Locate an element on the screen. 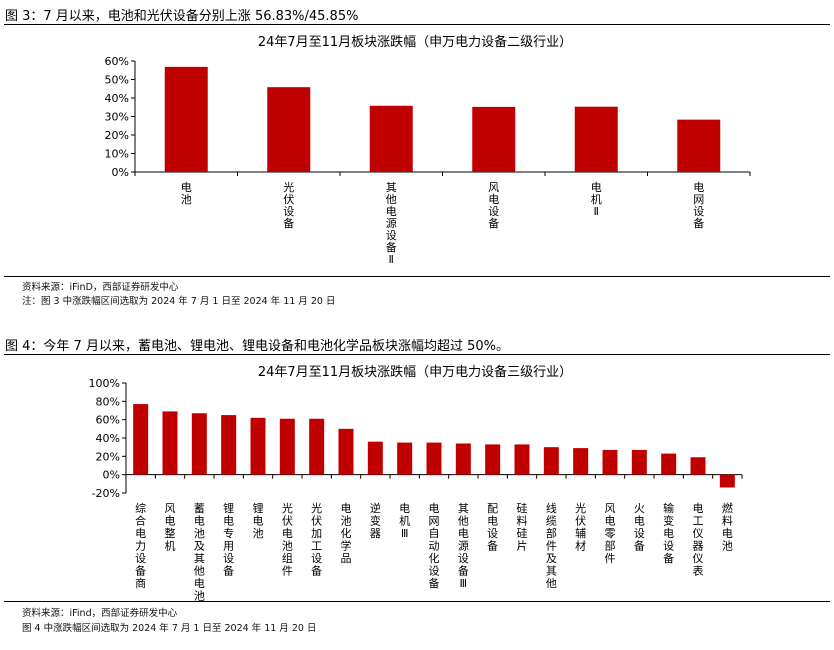  y-tick-label: -20% is located at coordinates (106, 493).